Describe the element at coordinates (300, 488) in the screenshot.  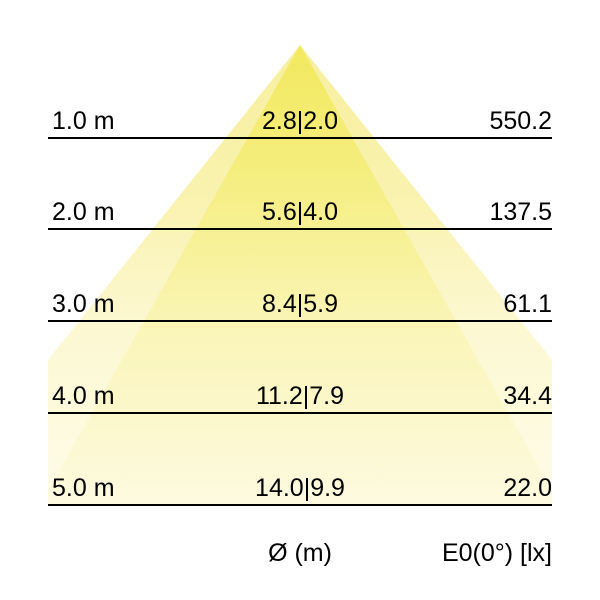
I see `row-diameter-label: 14.0|9.9` at that location.